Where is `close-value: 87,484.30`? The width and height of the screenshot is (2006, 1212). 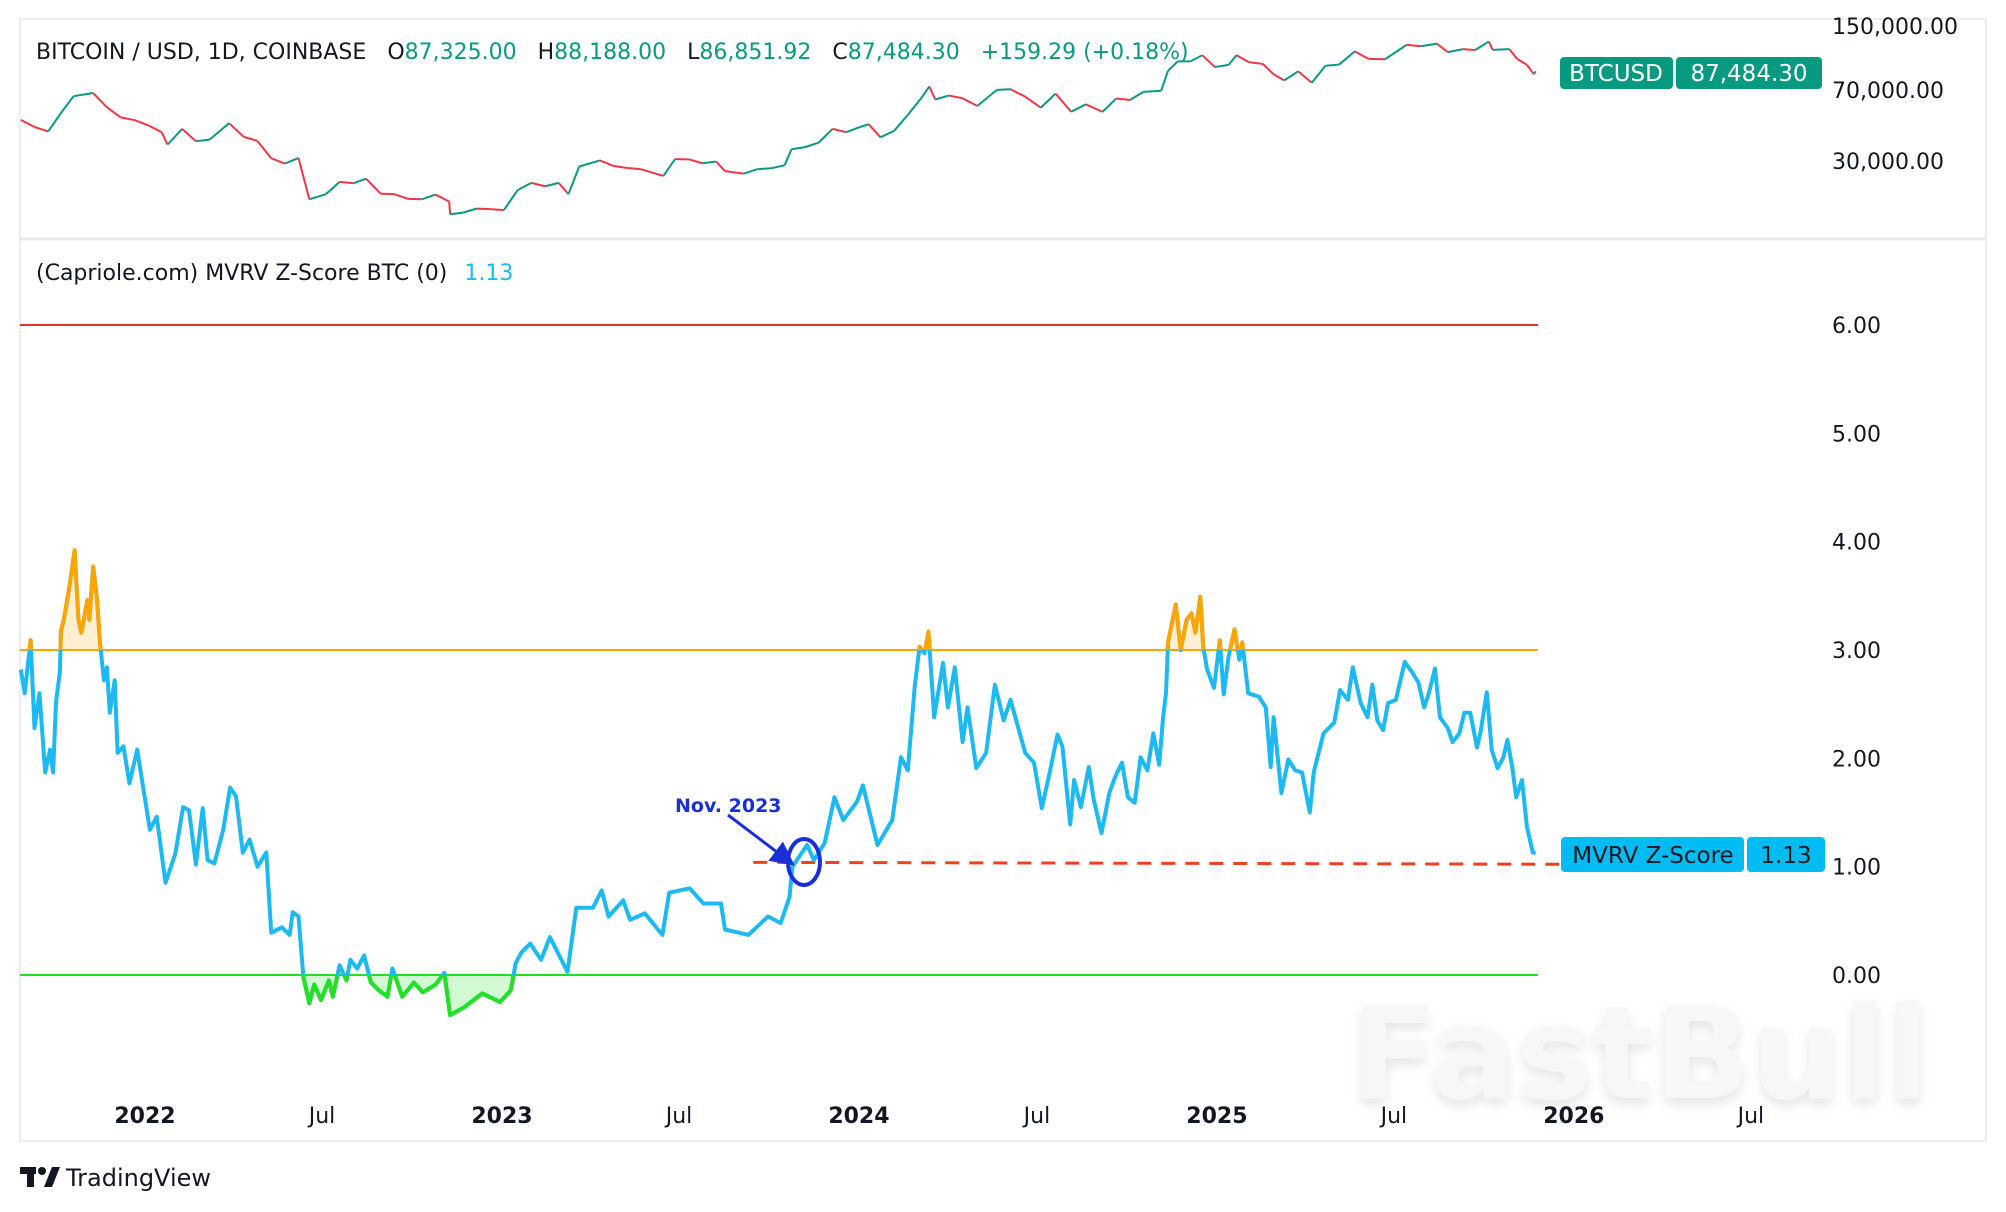 close-value: 87,484.30 is located at coordinates (904, 52).